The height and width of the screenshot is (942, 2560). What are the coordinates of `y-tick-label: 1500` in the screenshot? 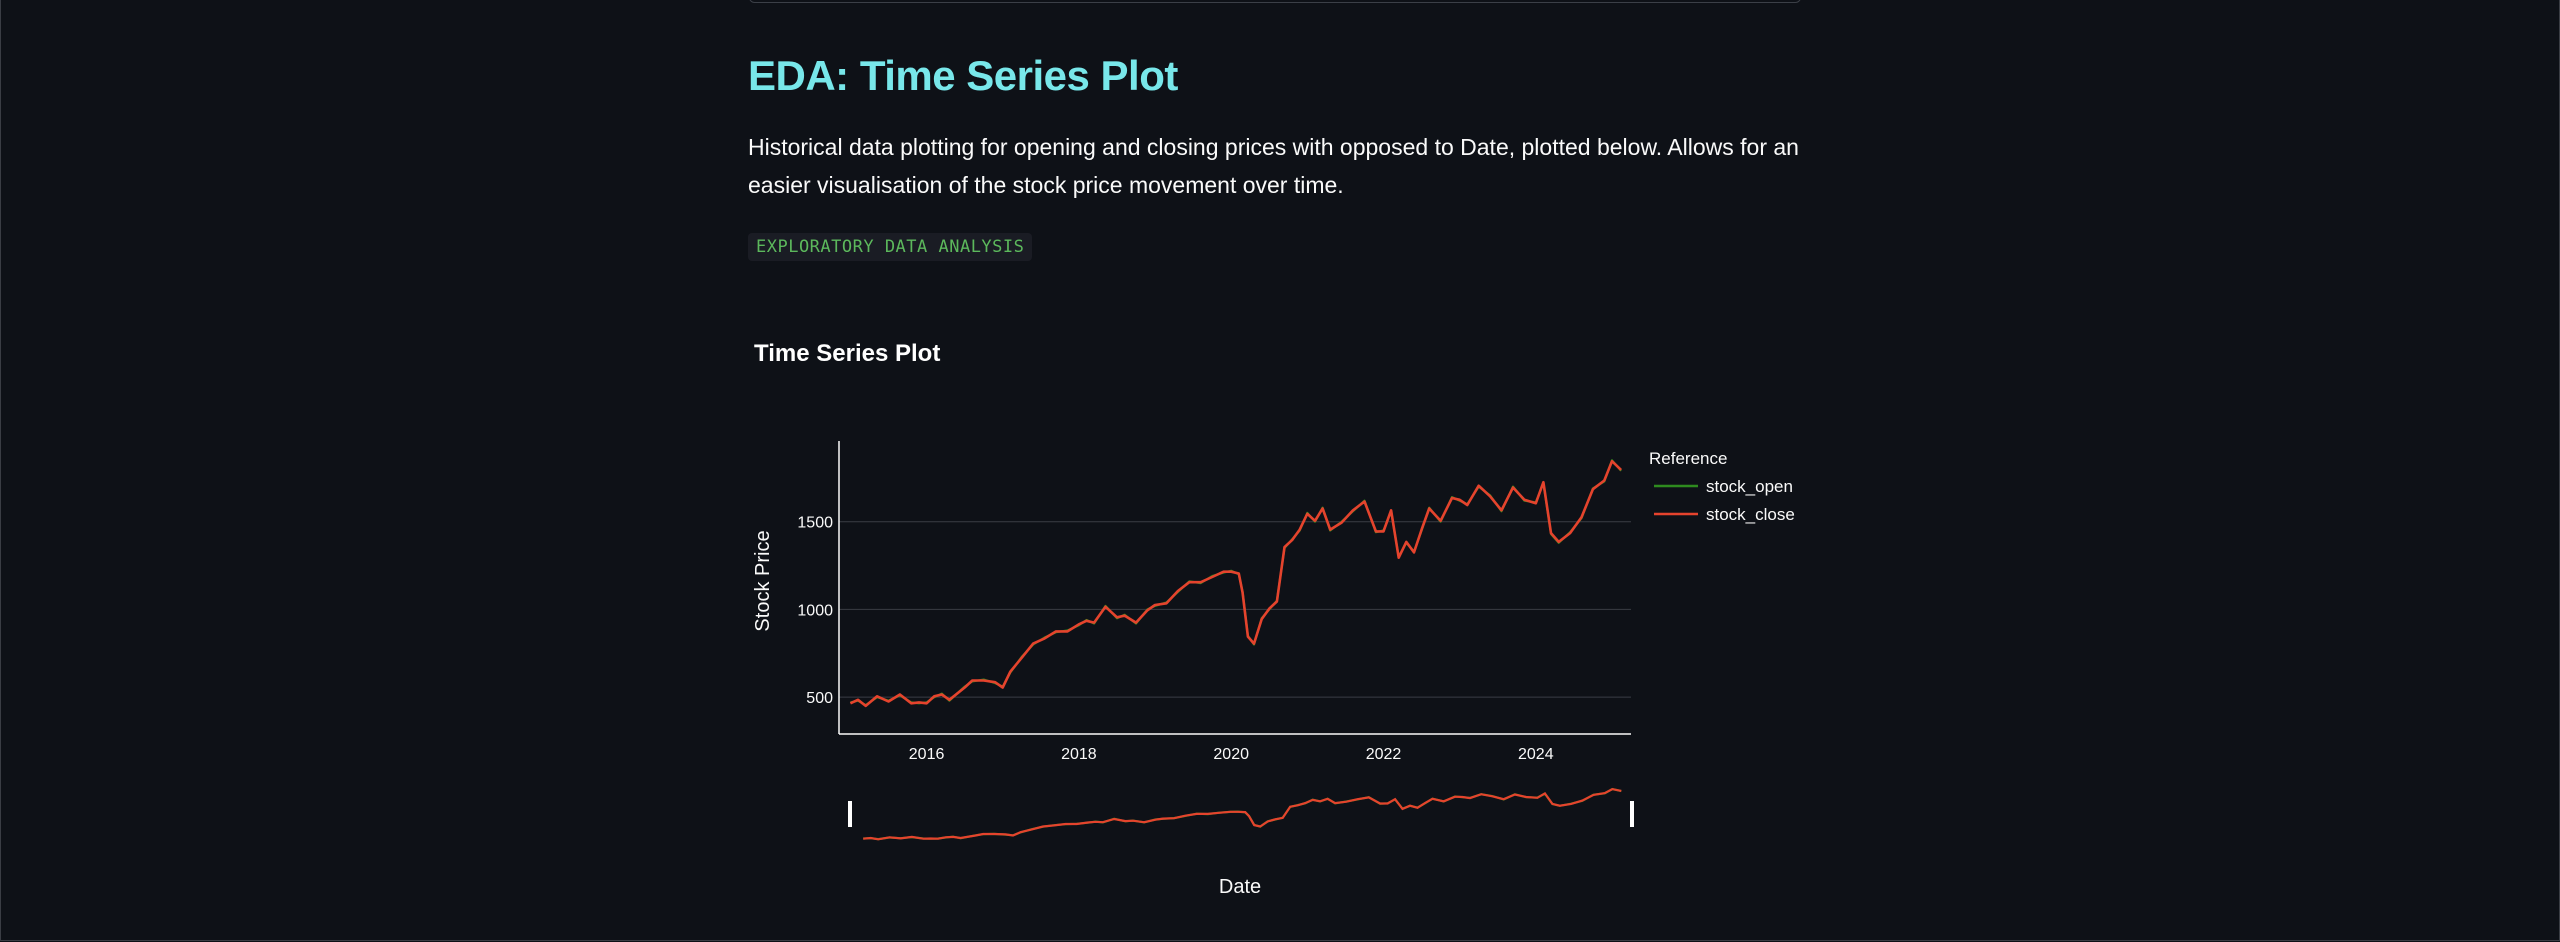 It's located at (815, 523).